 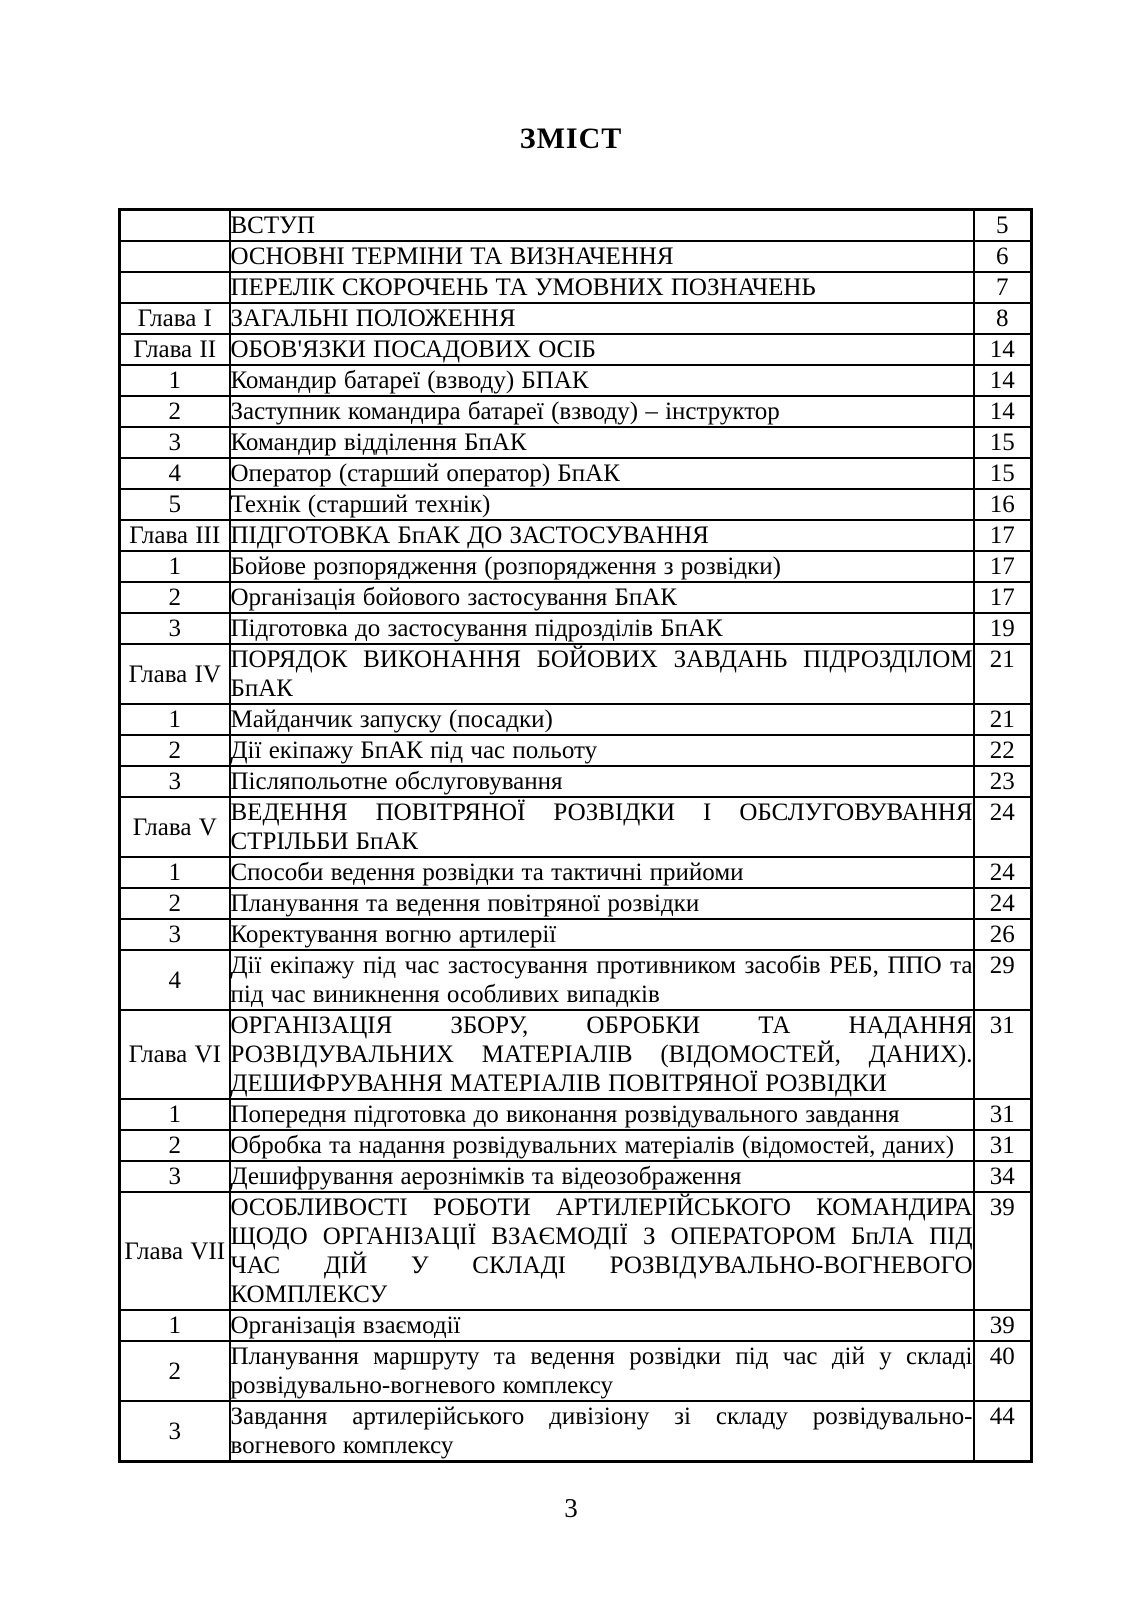 I want to click on row-page-number: 5, so click(x=1002, y=225).